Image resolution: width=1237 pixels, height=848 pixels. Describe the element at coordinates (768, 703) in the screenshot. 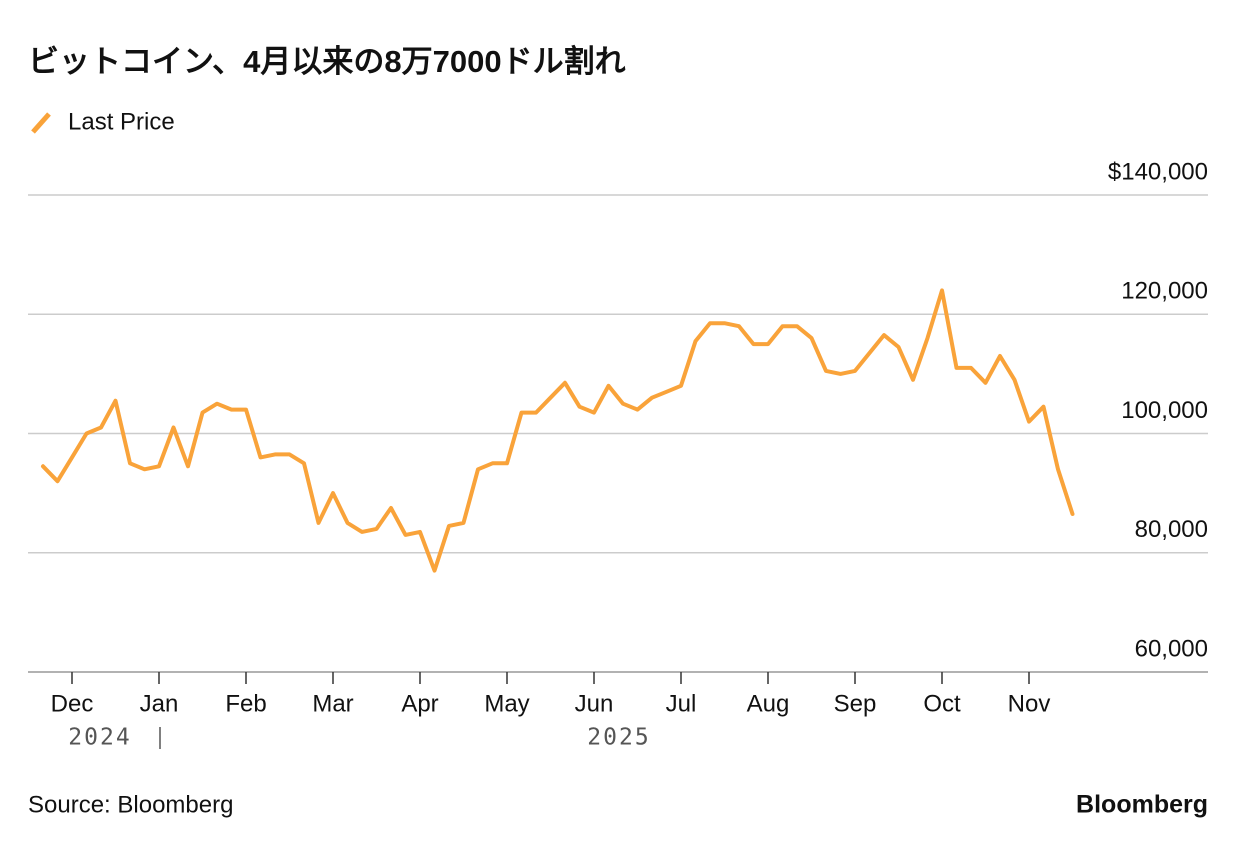

I see `x-tick-label: Aug` at that location.